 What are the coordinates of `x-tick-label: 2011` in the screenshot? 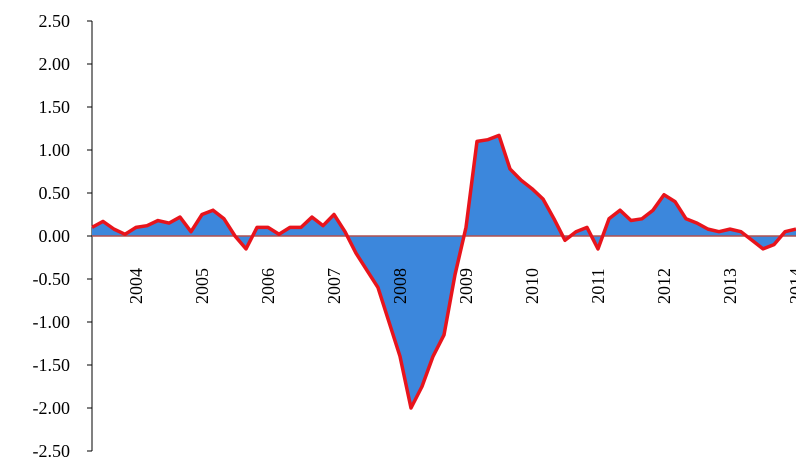 It's located at (598, 285).